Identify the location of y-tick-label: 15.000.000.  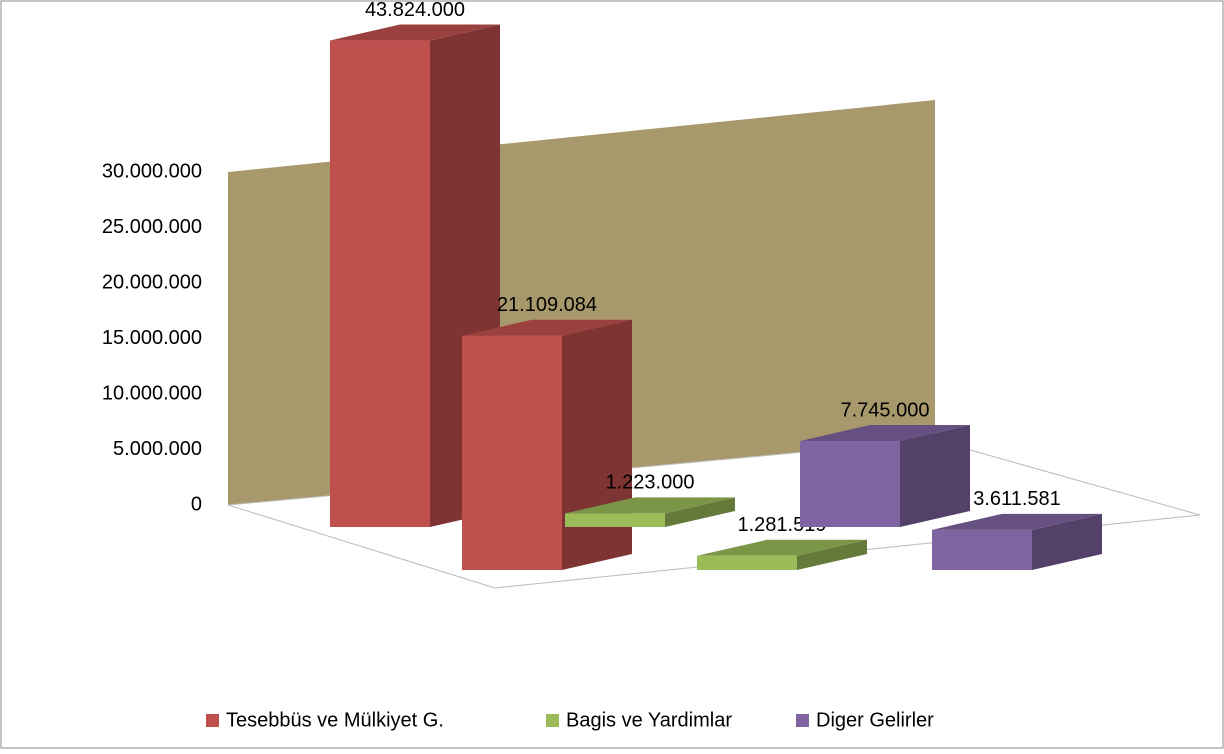
(152, 338).